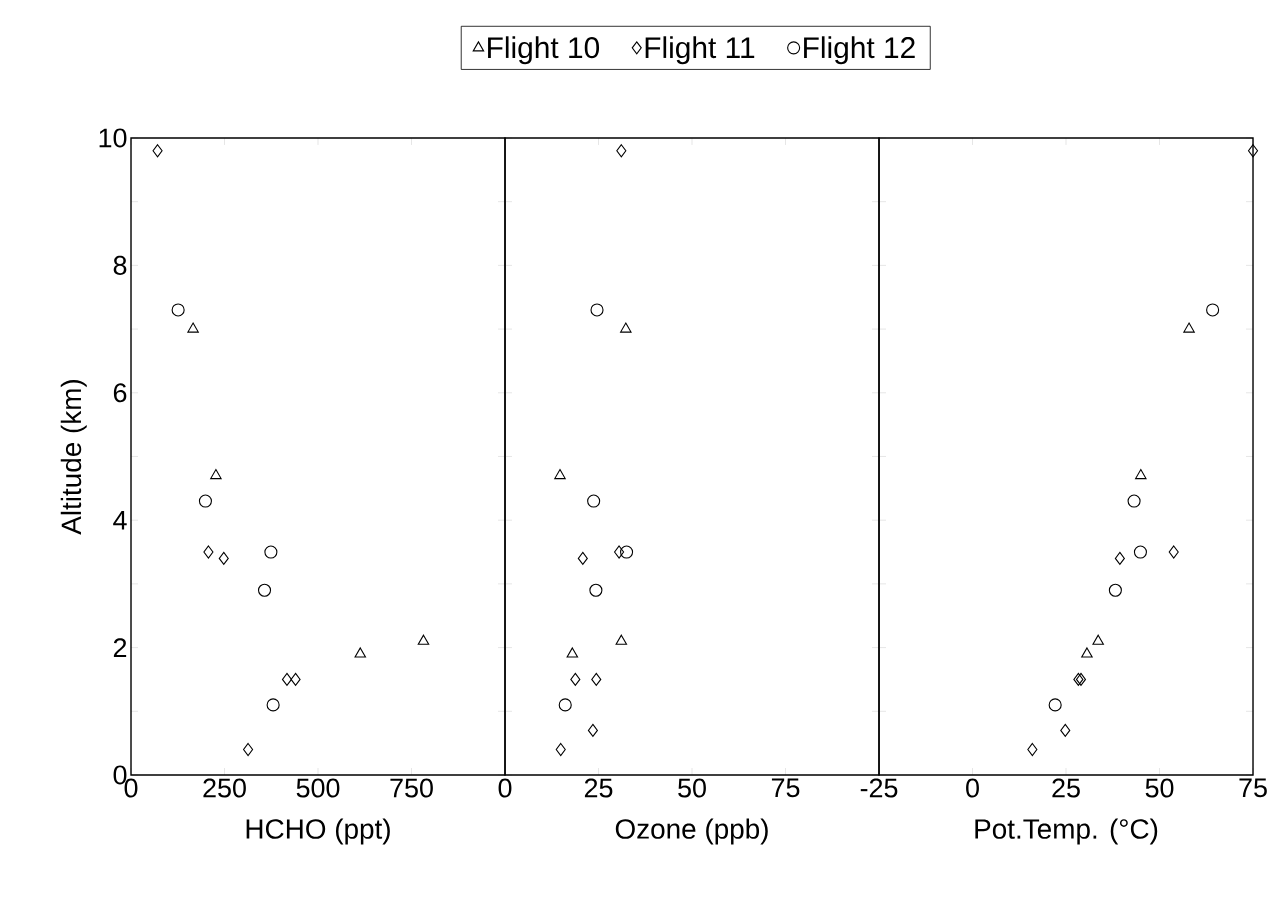 This screenshot has height=900, width=1267. Describe the element at coordinates (1066, 831) in the screenshot. I see `x-axis-title: Pot.Temp. (°C)` at that location.